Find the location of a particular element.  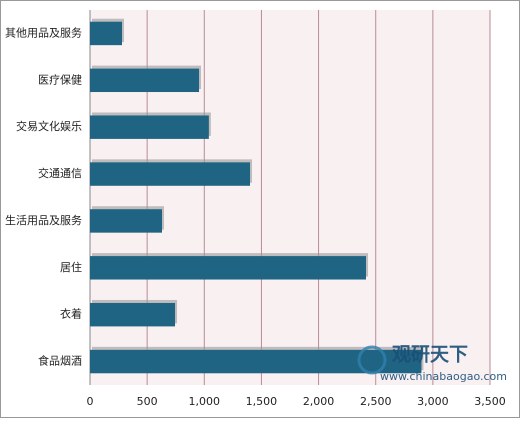

watermark-url: www.chinabaogao.com is located at coordinates (443, 376).